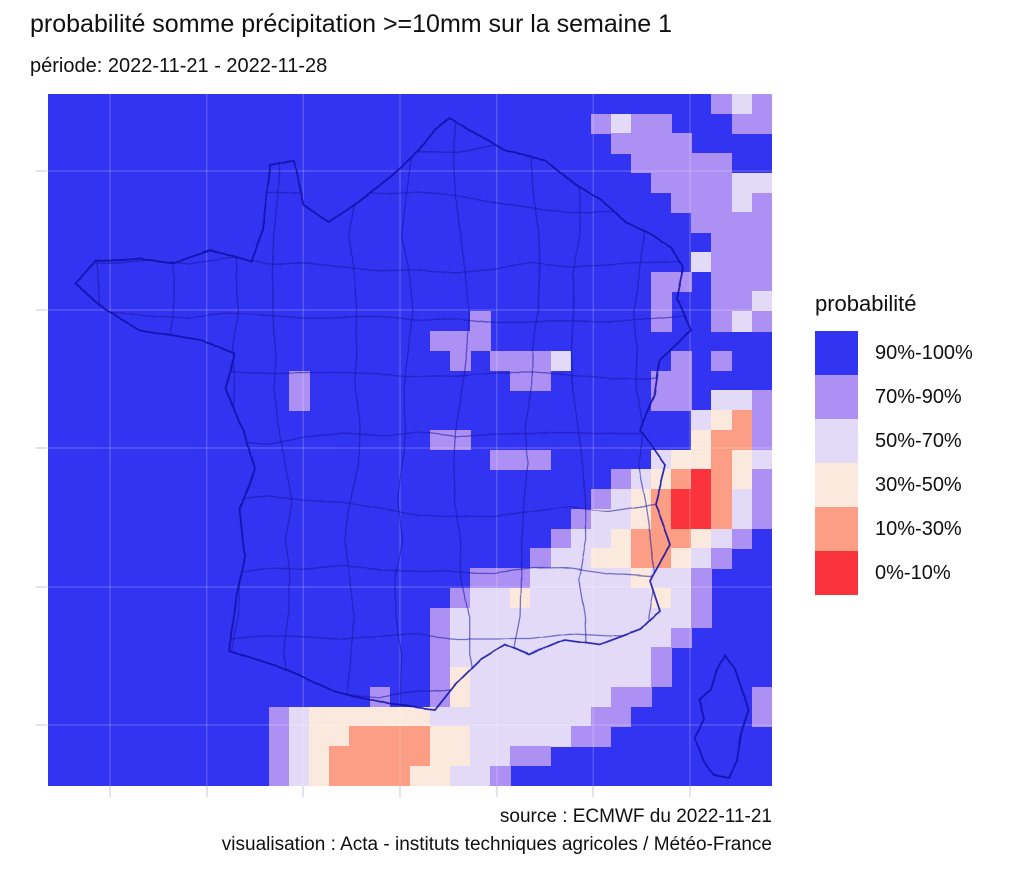 The image size is (1024, 878). What do you see at coordinates (721, 716) in the screenshot?
I see `corsica-outline` at bounding box center [721, 716].